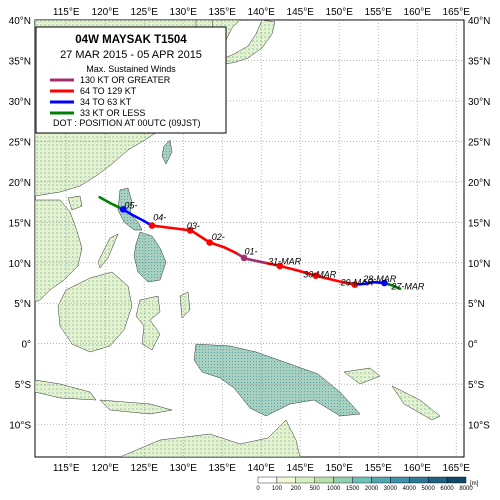  What do you see at coordinates (457, 12) in the screenshot?
I see `longitude-label-top: 165°E` at bounding box center [457, 12].